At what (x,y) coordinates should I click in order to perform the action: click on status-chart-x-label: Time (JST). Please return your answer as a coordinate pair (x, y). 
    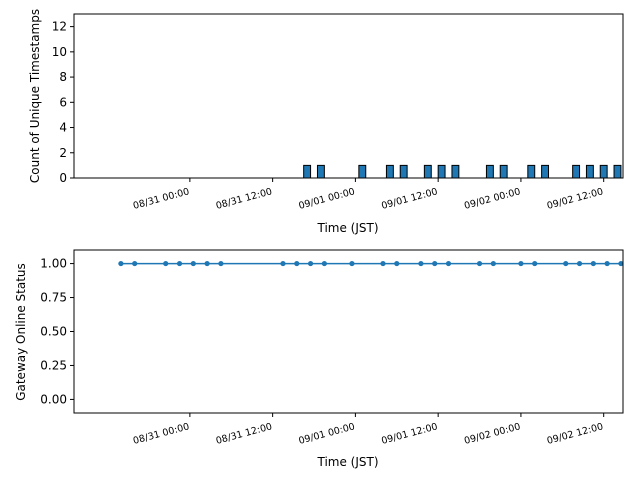
    Looking at the image, I should click on (347, 462).